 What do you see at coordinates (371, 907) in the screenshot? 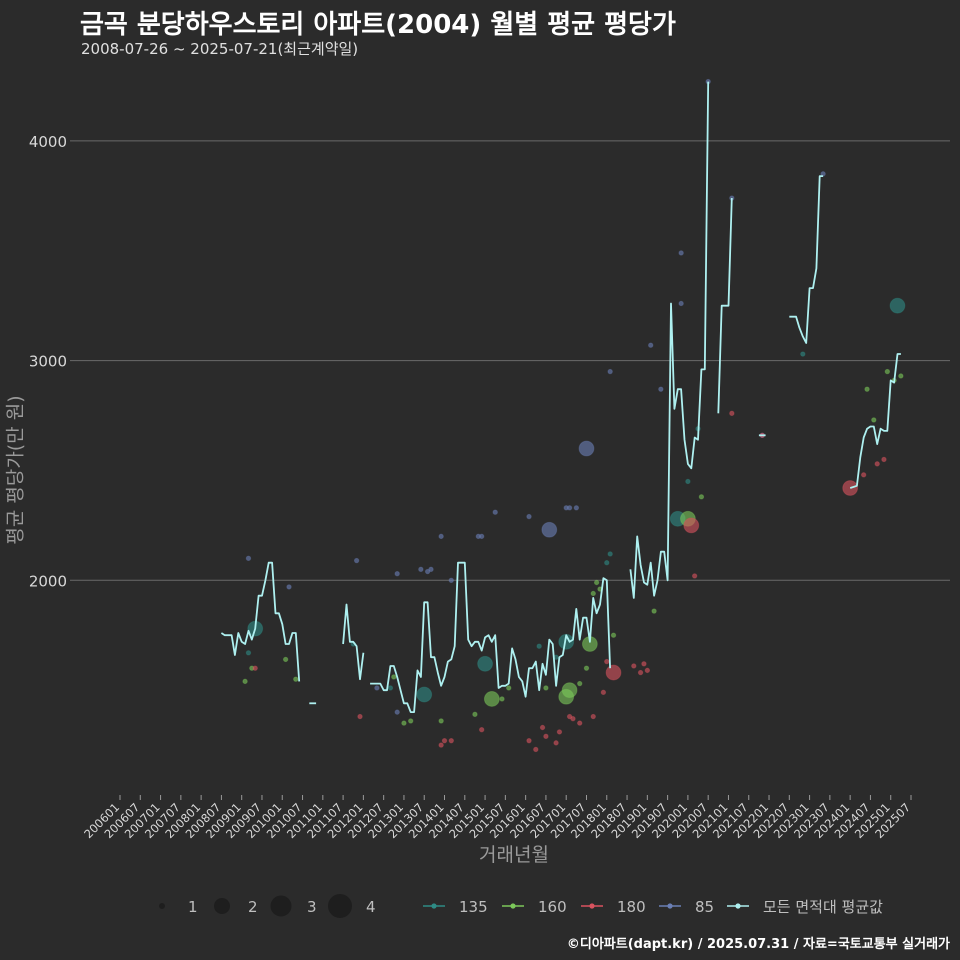
I see `size-legend-label: 4` at bounding box center [371, 907].